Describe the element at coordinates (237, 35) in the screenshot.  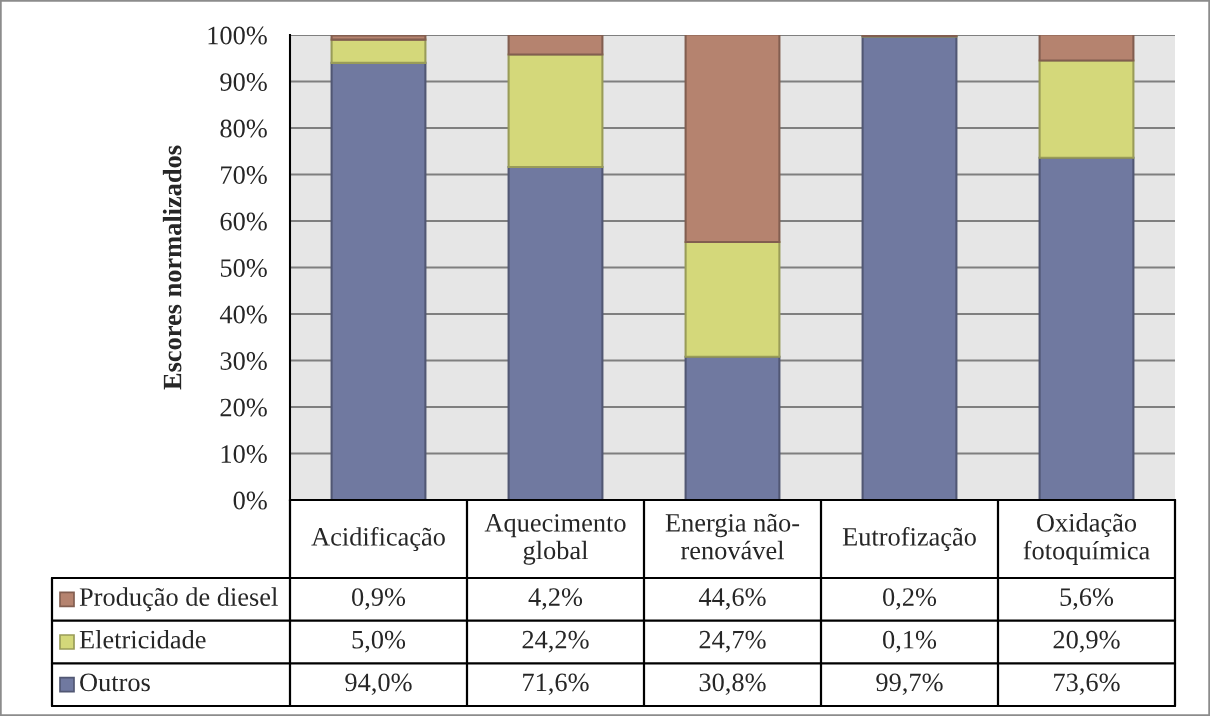
I see `y-tick-label: 100%` at that location.